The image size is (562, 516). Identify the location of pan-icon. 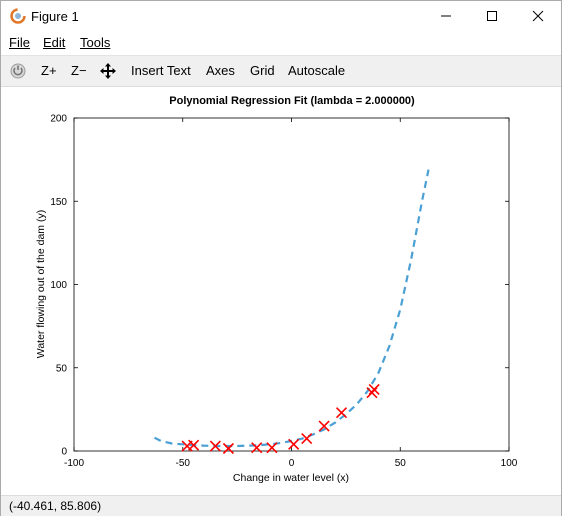
(108, 71).